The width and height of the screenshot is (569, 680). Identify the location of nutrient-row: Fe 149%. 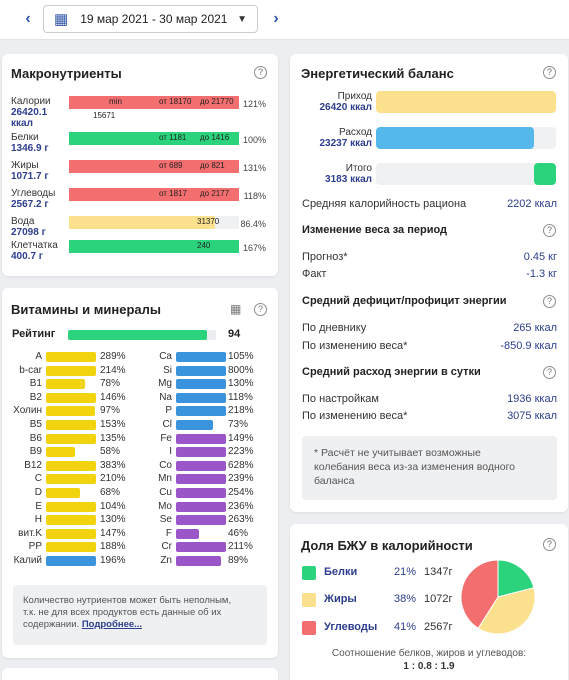
(205, 439).